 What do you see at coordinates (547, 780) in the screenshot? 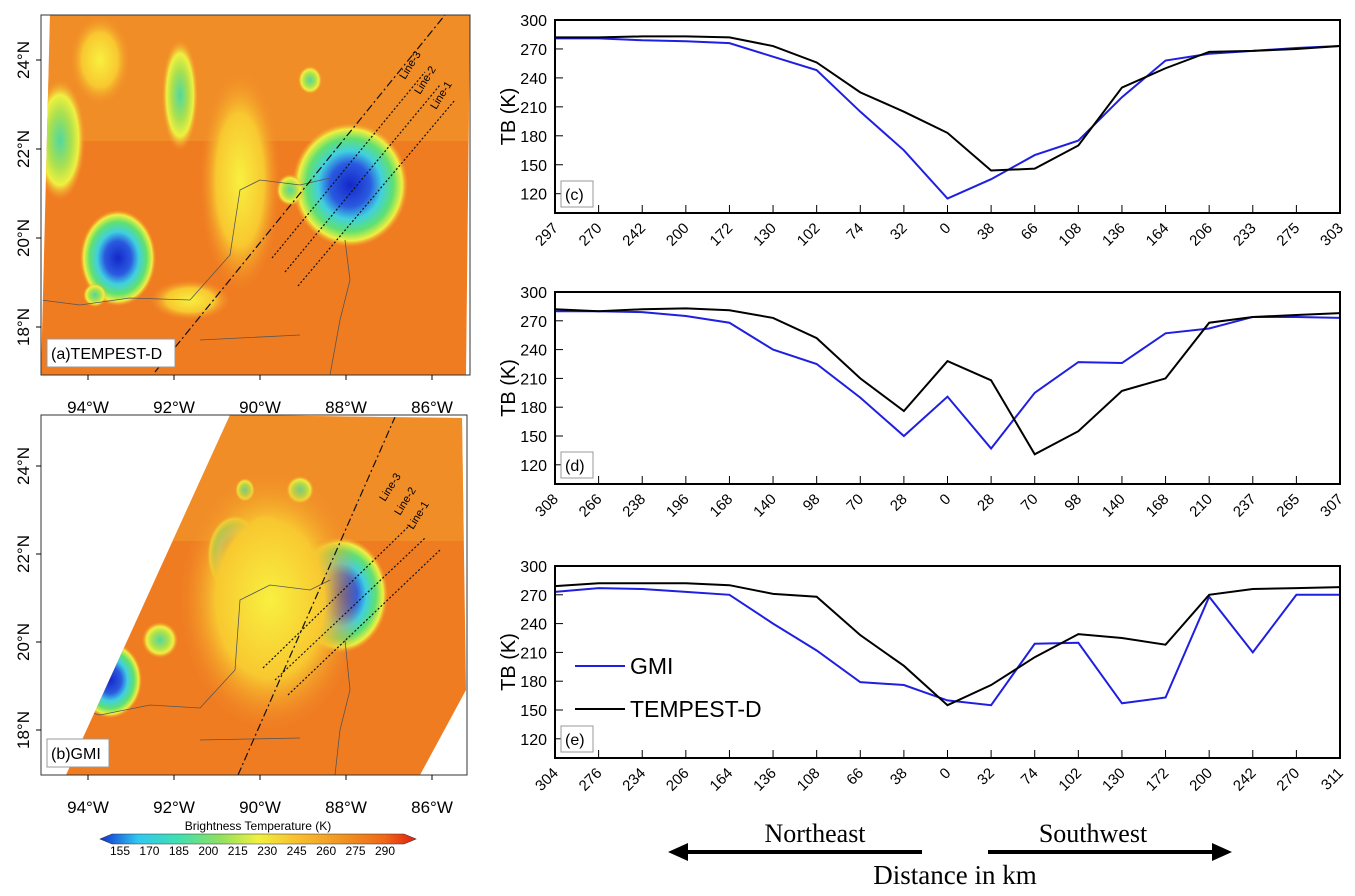
I see `x-tick-label: 304` at bounding box center [547, 780].